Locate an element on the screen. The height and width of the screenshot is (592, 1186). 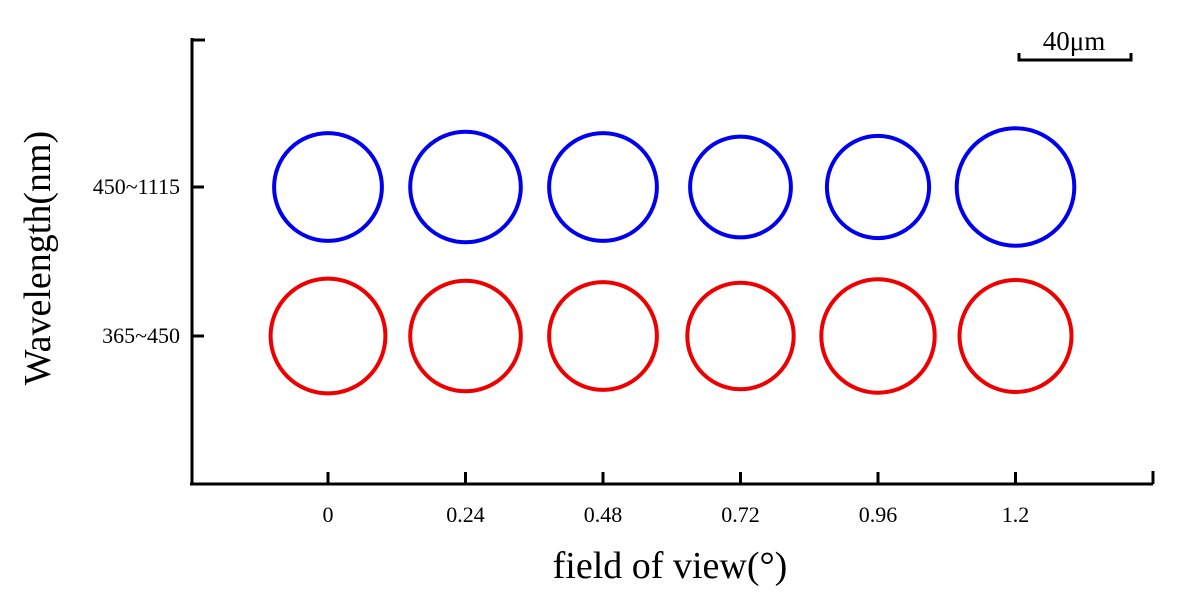
scale-bar-line is located at coordinates (1075, 57).